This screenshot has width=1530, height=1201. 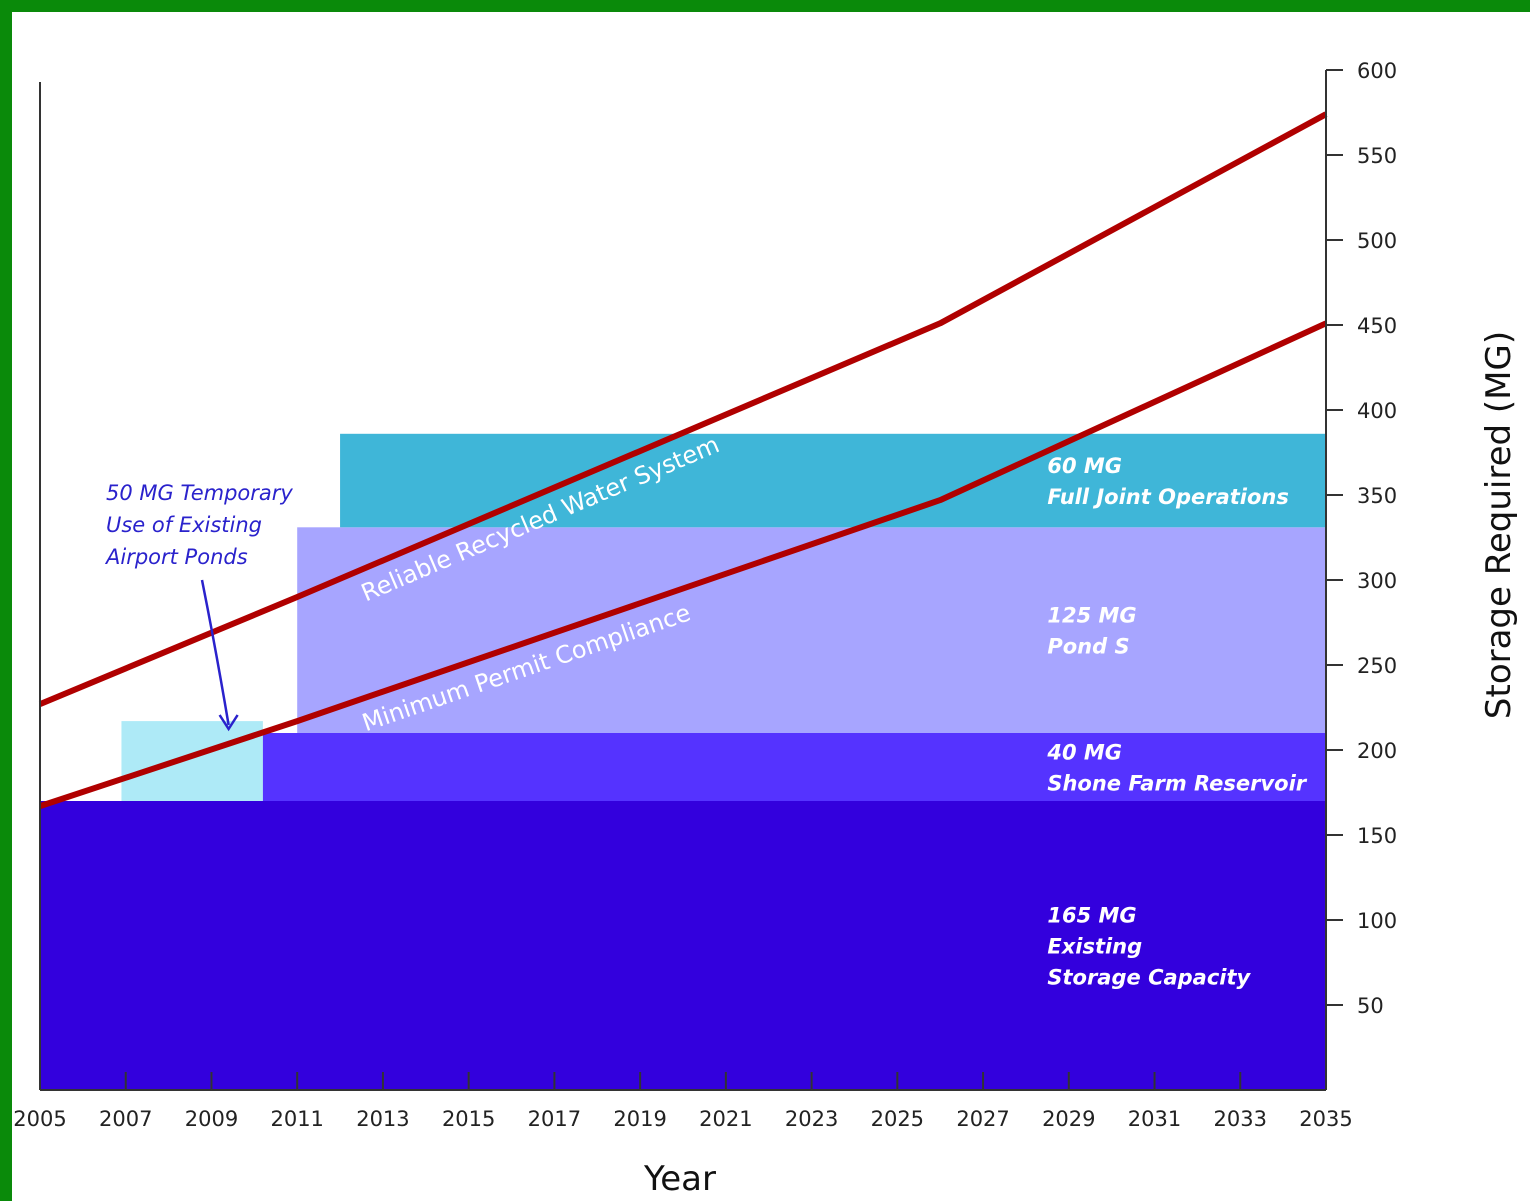 What do you see at coordinates (639, 1119) in the screenshot?
I see `x-tick-label: 2019` at bounding box center [639, 1119].